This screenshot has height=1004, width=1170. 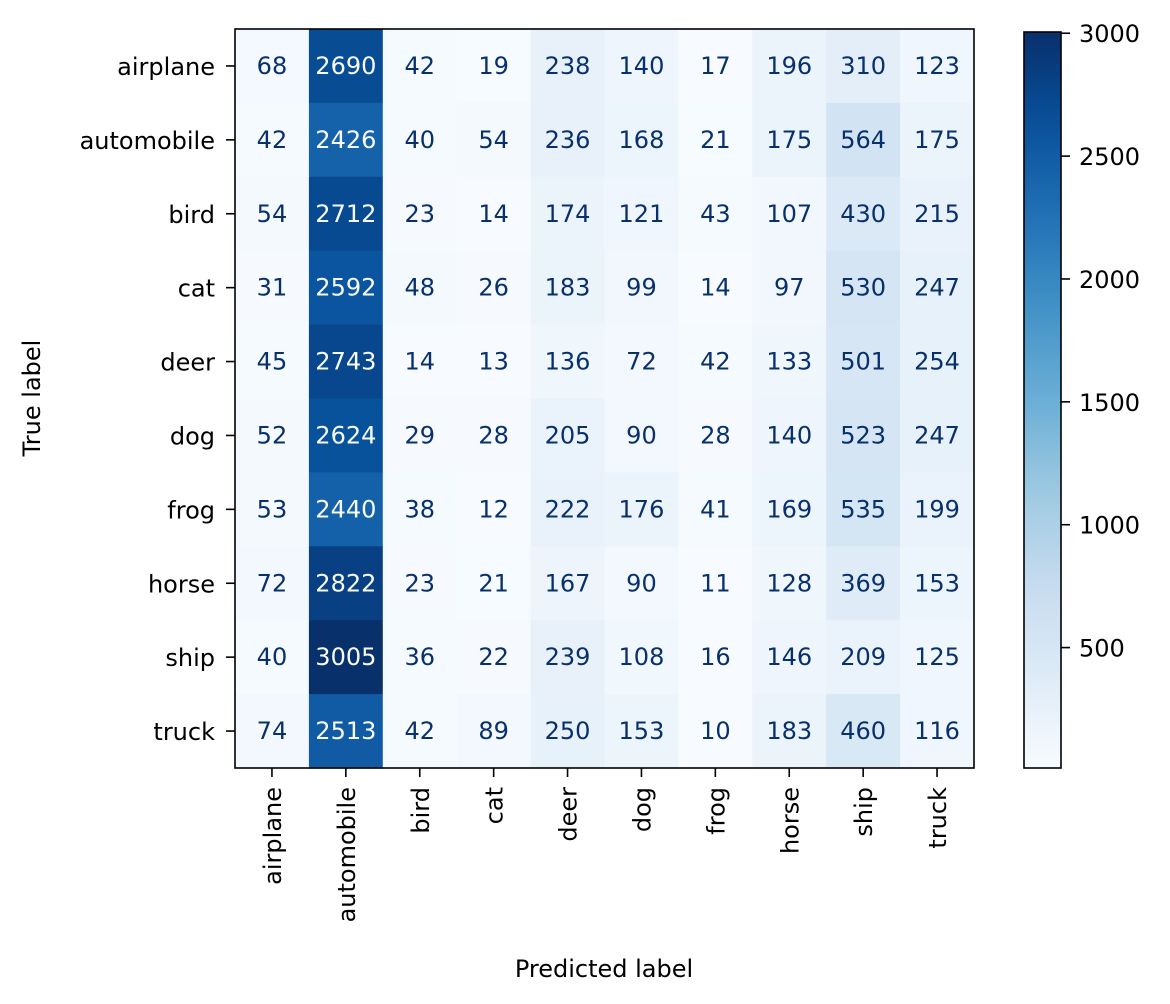 I want to click on cell-value-label: 133, so click(x=789, y=362).